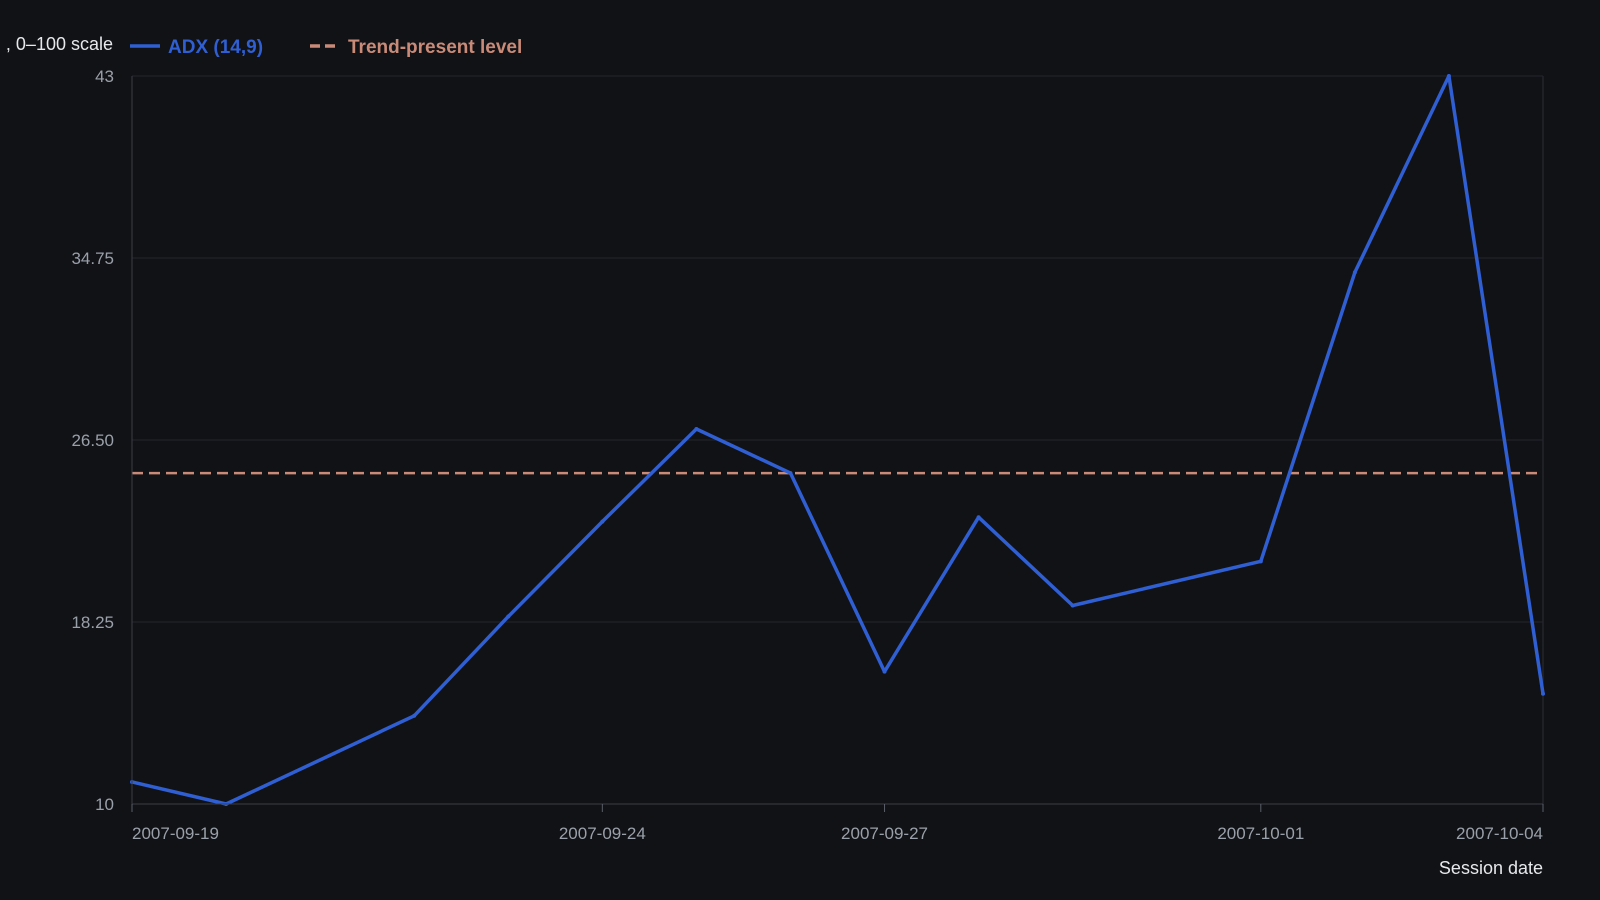 Image resolution: width=1600 pixels, height=900 pixels. Describe the element at coordinates (92, 258) in the screenshot. I see `y-tick-label: 34.75` at that location.